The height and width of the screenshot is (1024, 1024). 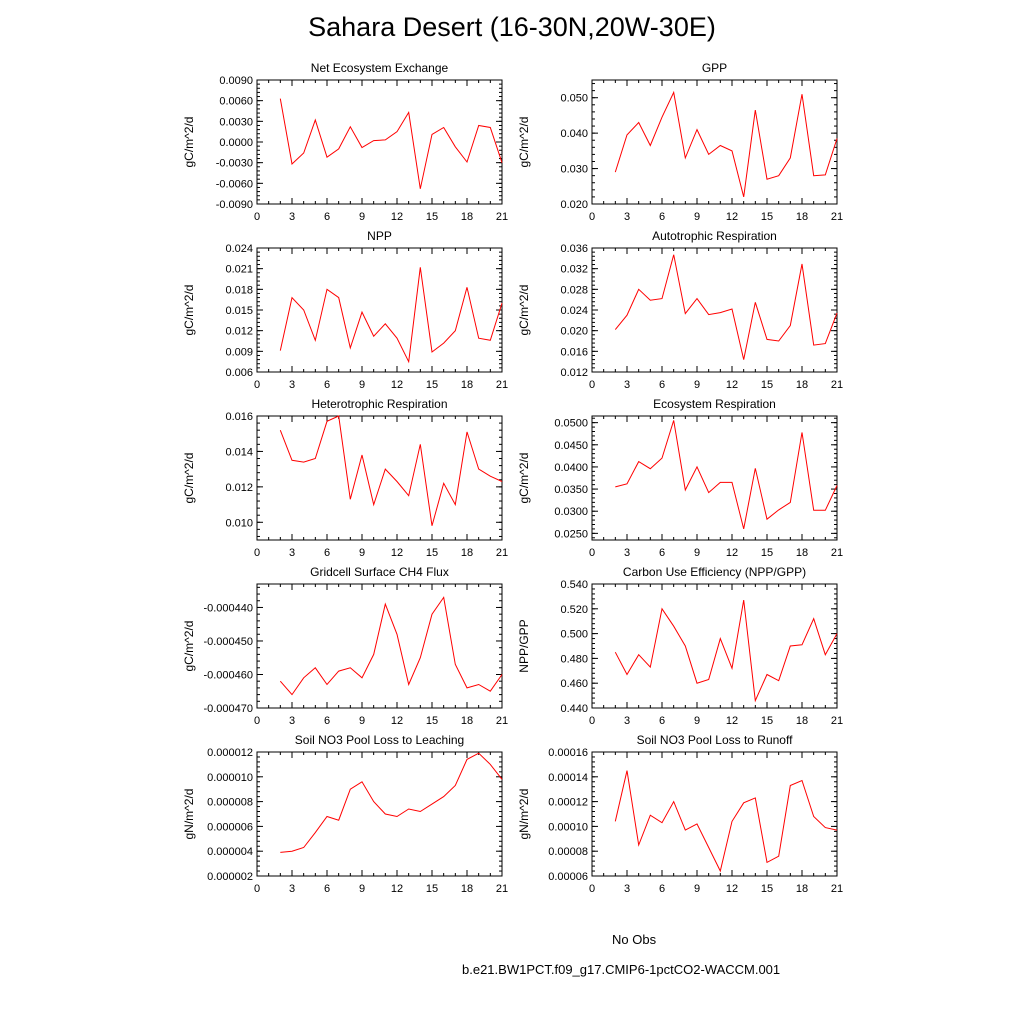 What do you see at coordinates (571, 446) in the screenshot?
I see `y-tick-label: 0.0450` at bounding box center [571, 446].